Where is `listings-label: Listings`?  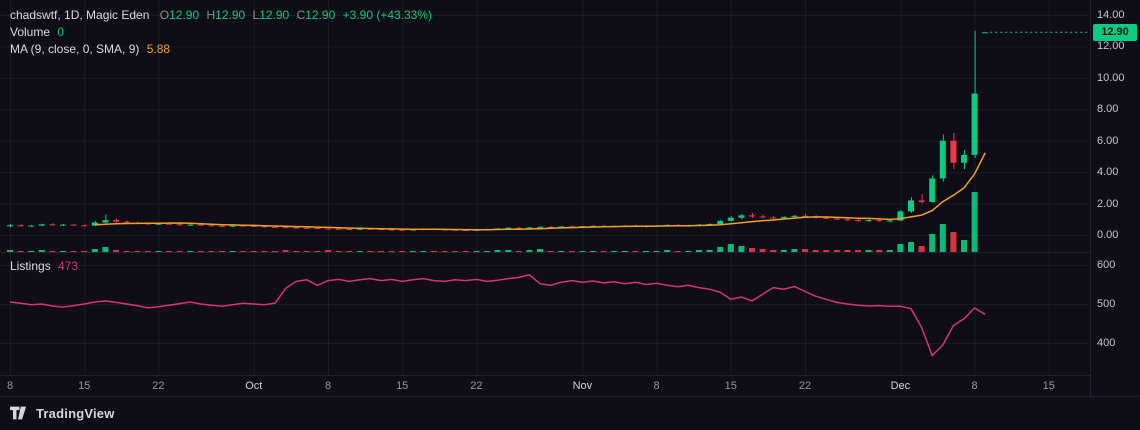
listings-label: Listings is located at coordinates (30, 266).